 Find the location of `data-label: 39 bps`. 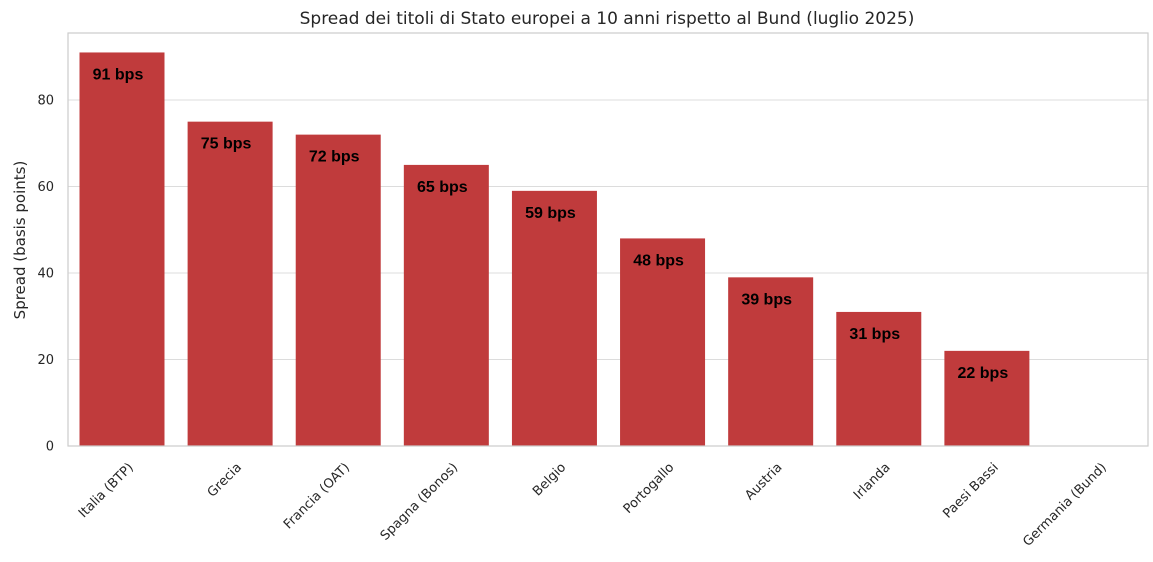

data-label: 39 bps is located at coordinates (766, 299).